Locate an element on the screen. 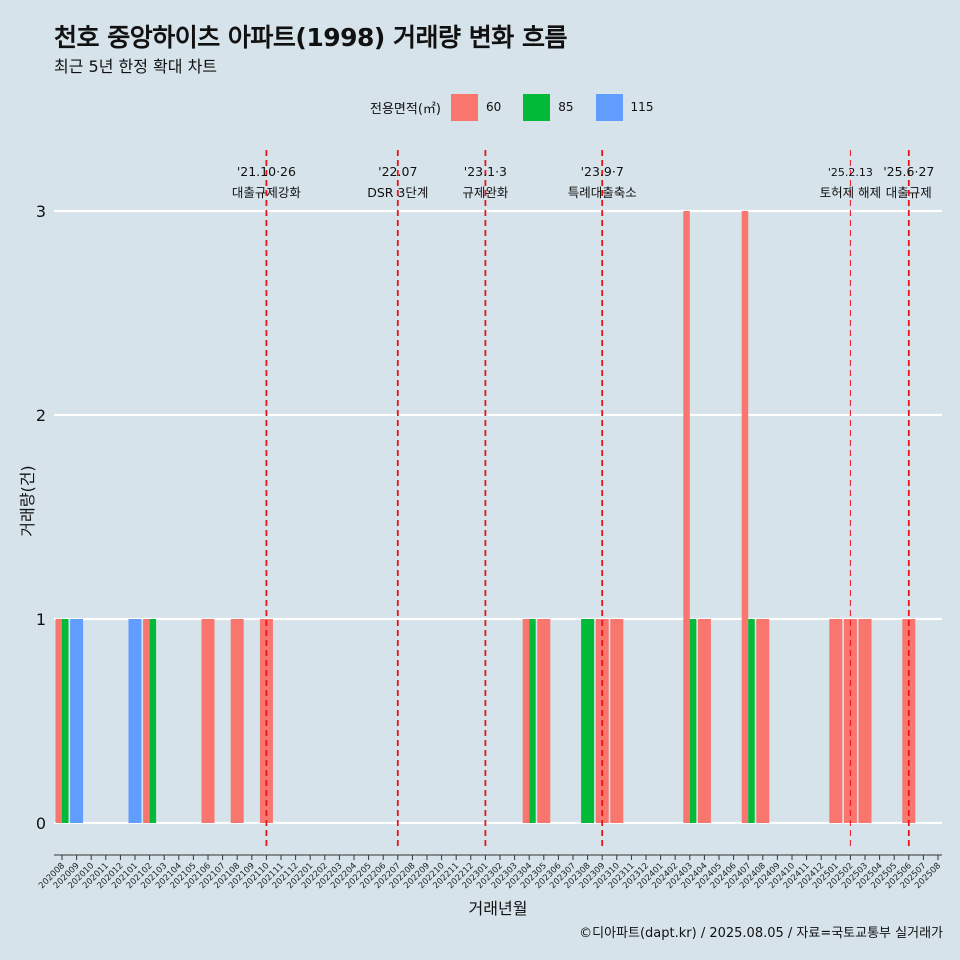 The width and height of the screenshot is (960, 960). y-tick-label: 2 is located at coordinates (41, 415).